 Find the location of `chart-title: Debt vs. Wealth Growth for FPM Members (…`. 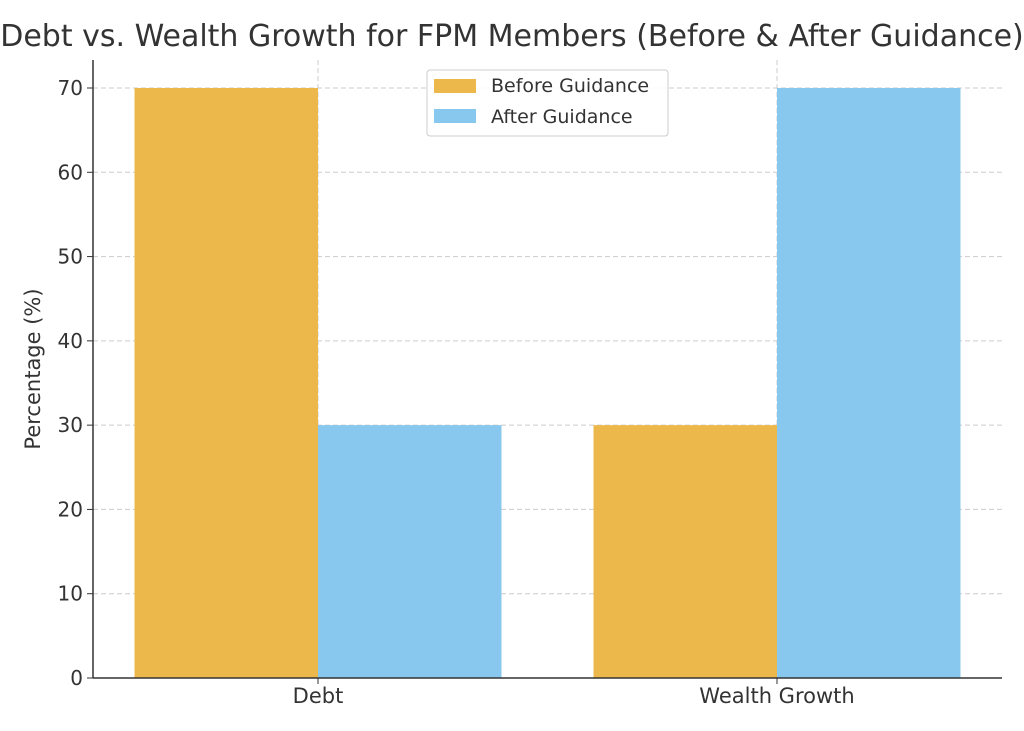

chart-title: Debt vs. Wealth Growth for FPM Members (… is located at coordinates (512, 36).